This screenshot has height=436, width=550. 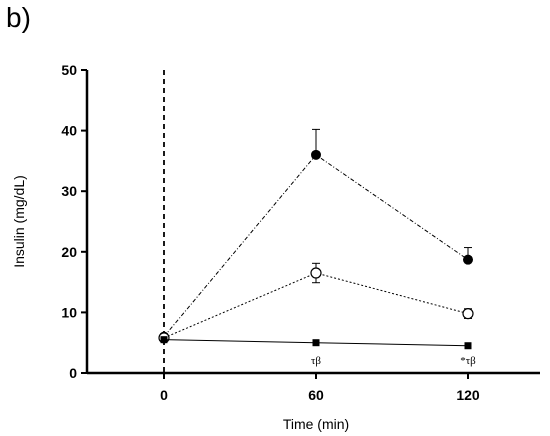 What do you see at coordinates (316, 424) in the screenshot?
I see `x-axis-title: Time (min)` at bounding box center [316, 424].